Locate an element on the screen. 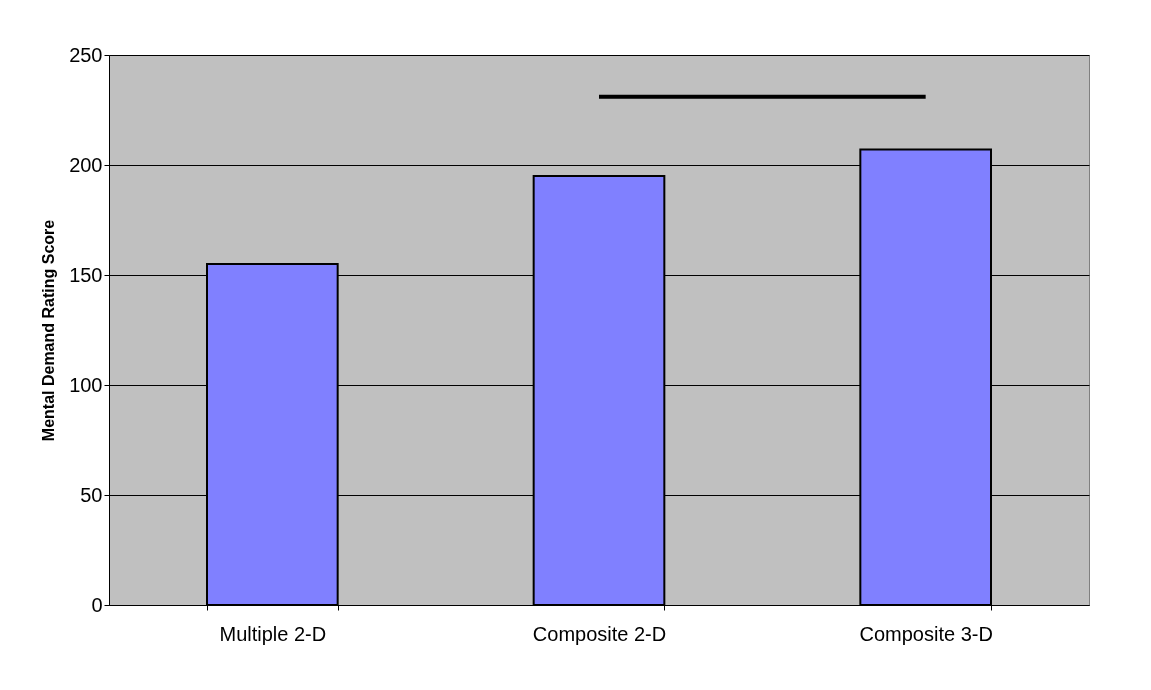  y-tick-label: 250 is located at coordinates (86, 54).